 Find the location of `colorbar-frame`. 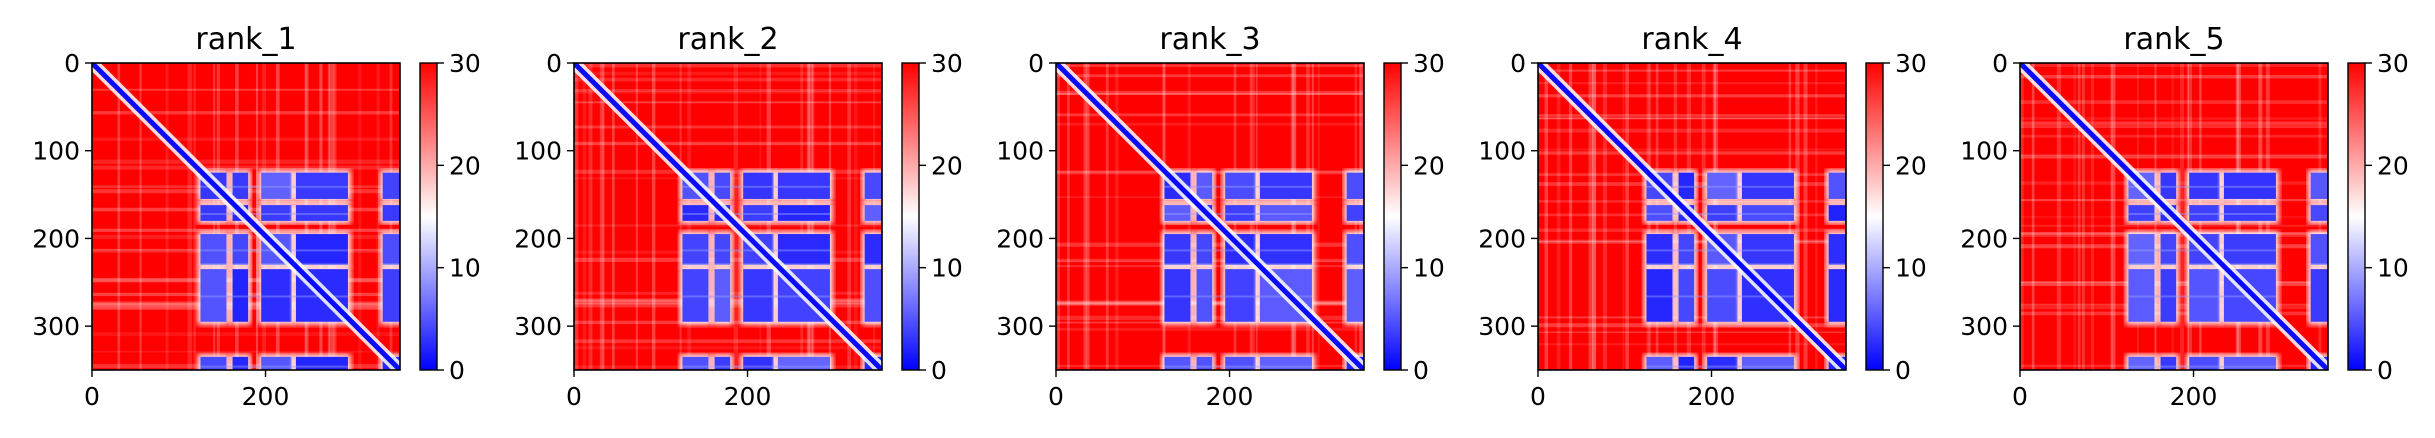

colorbar-frame is located at coordinates (1874, 216).